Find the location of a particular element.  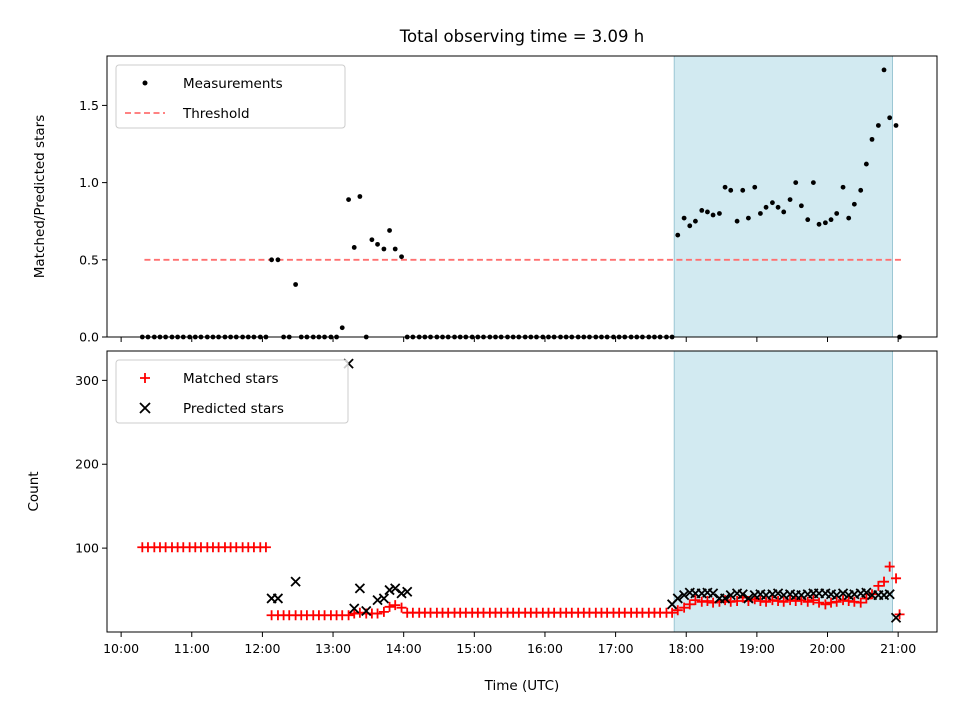

top-legend: Measurements Threshold is located at coordinates (230, 96).